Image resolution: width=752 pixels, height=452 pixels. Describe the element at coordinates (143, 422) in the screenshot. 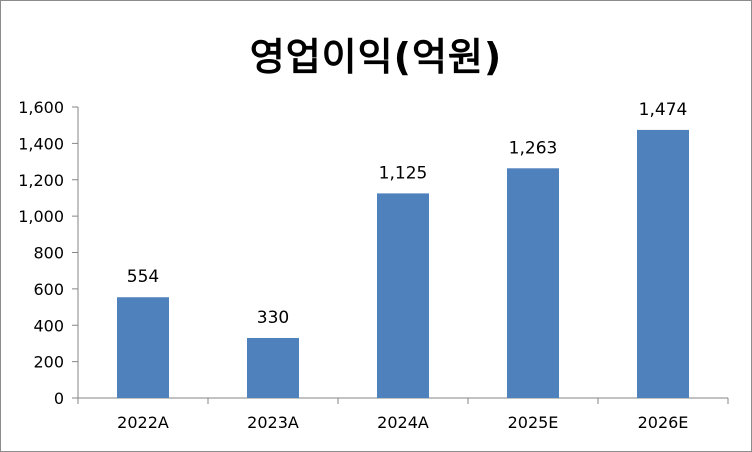

I see `x-tick-label: 2022A` at that location.